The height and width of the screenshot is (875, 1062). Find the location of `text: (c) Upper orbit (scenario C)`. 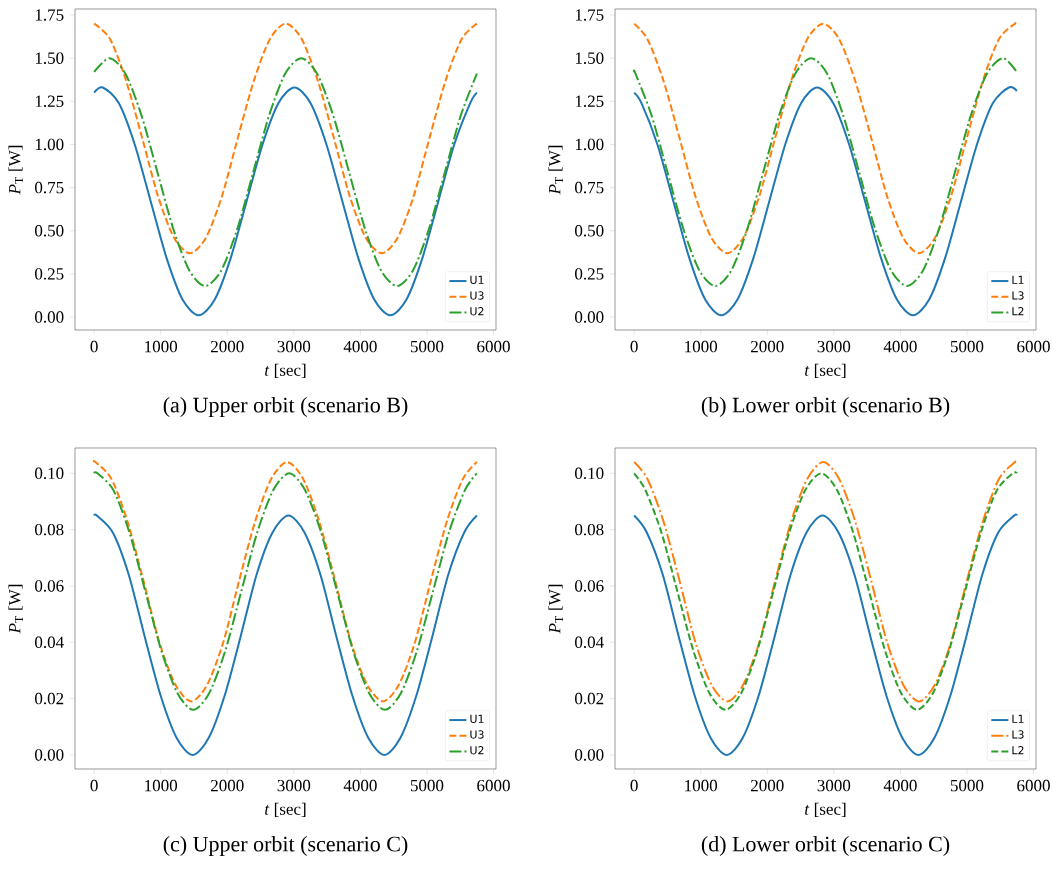

text: (c) Upper orbit (scenario C) is located at coordinates (285, 846).